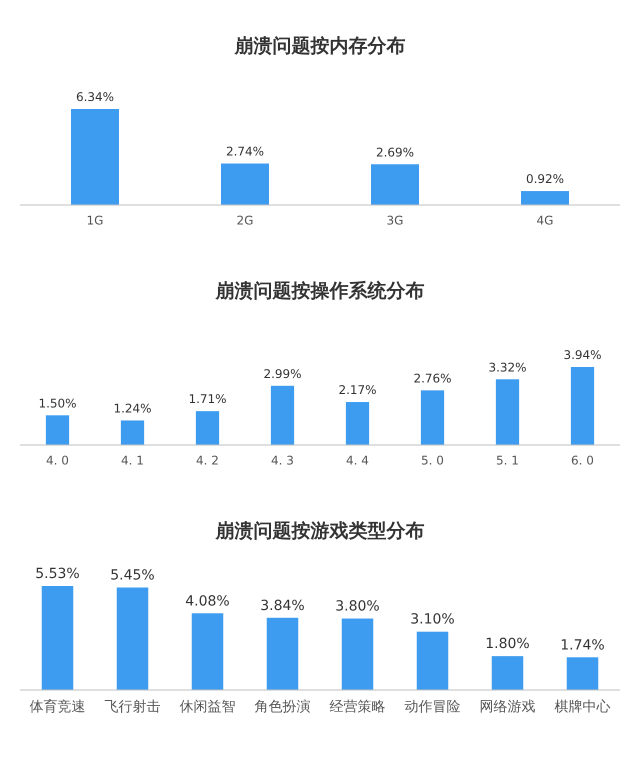 The image size is (640, 765). I want to click on data-label: 3.84%, so click(282, 606).